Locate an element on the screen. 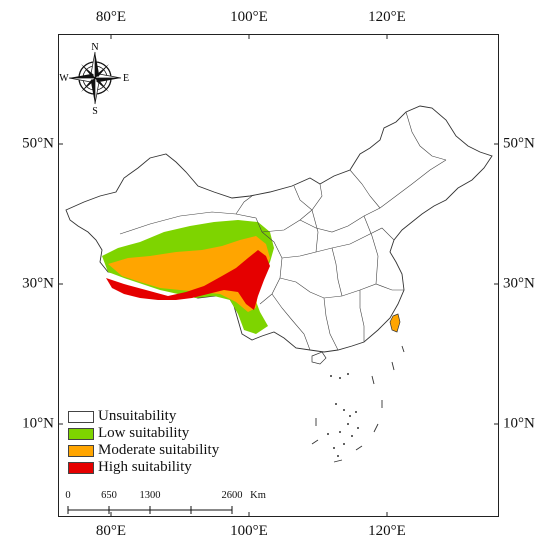 This screenshot has height=546, width=550. legend-item-high-suitability: High suitability is located at coordinates (143, 467).